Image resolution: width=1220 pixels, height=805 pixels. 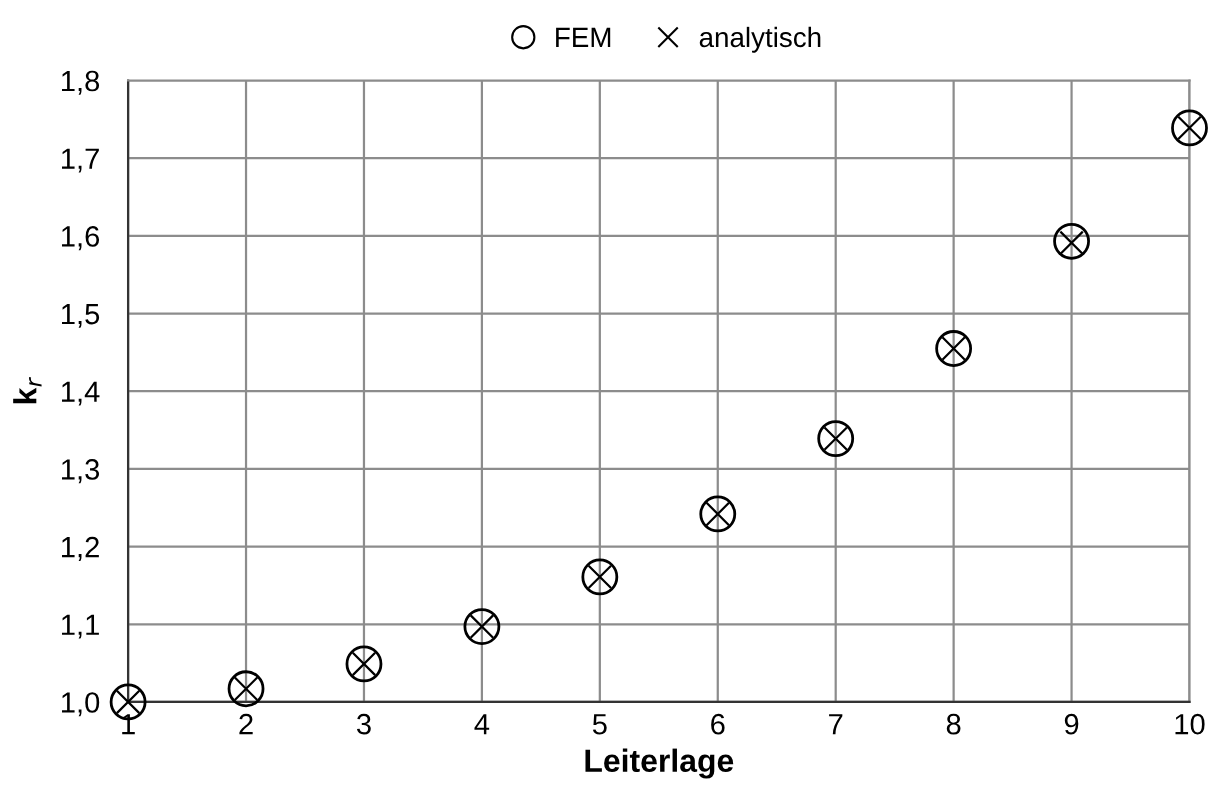 I want to click on legend-label: FEM, so click(x=583, y=37).